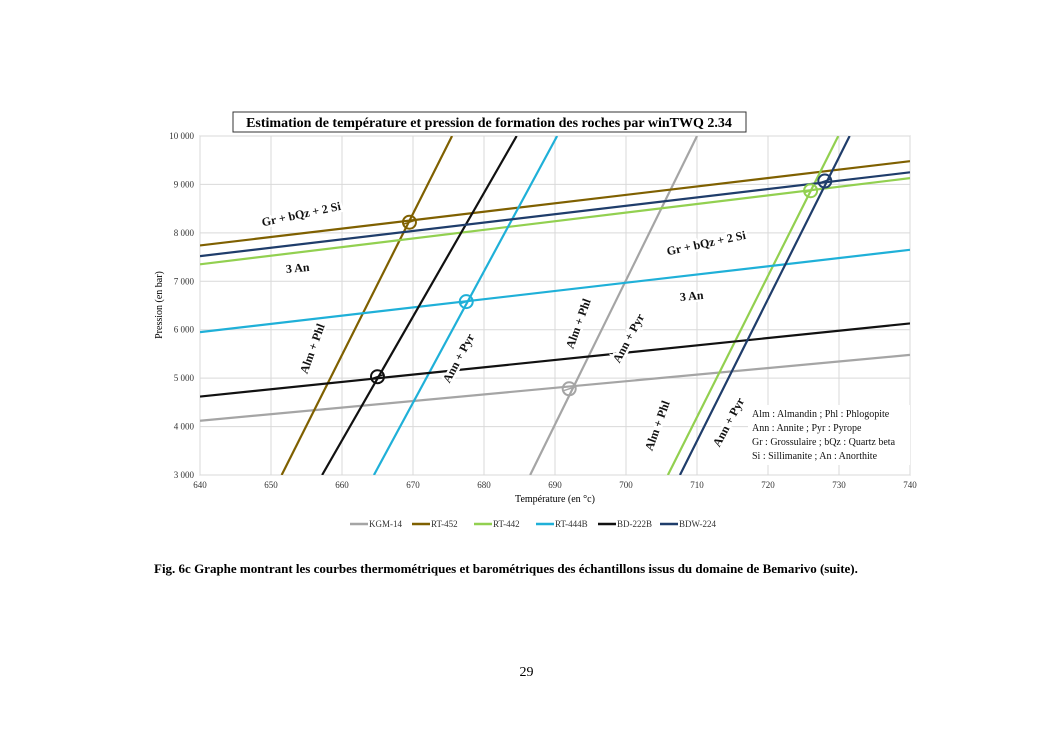 Image resolution: width=1053 pixels, height=745 pixels. Describe the element at coordinates (526, 672) in the screenshot. I see `page-number: 29` at that location.